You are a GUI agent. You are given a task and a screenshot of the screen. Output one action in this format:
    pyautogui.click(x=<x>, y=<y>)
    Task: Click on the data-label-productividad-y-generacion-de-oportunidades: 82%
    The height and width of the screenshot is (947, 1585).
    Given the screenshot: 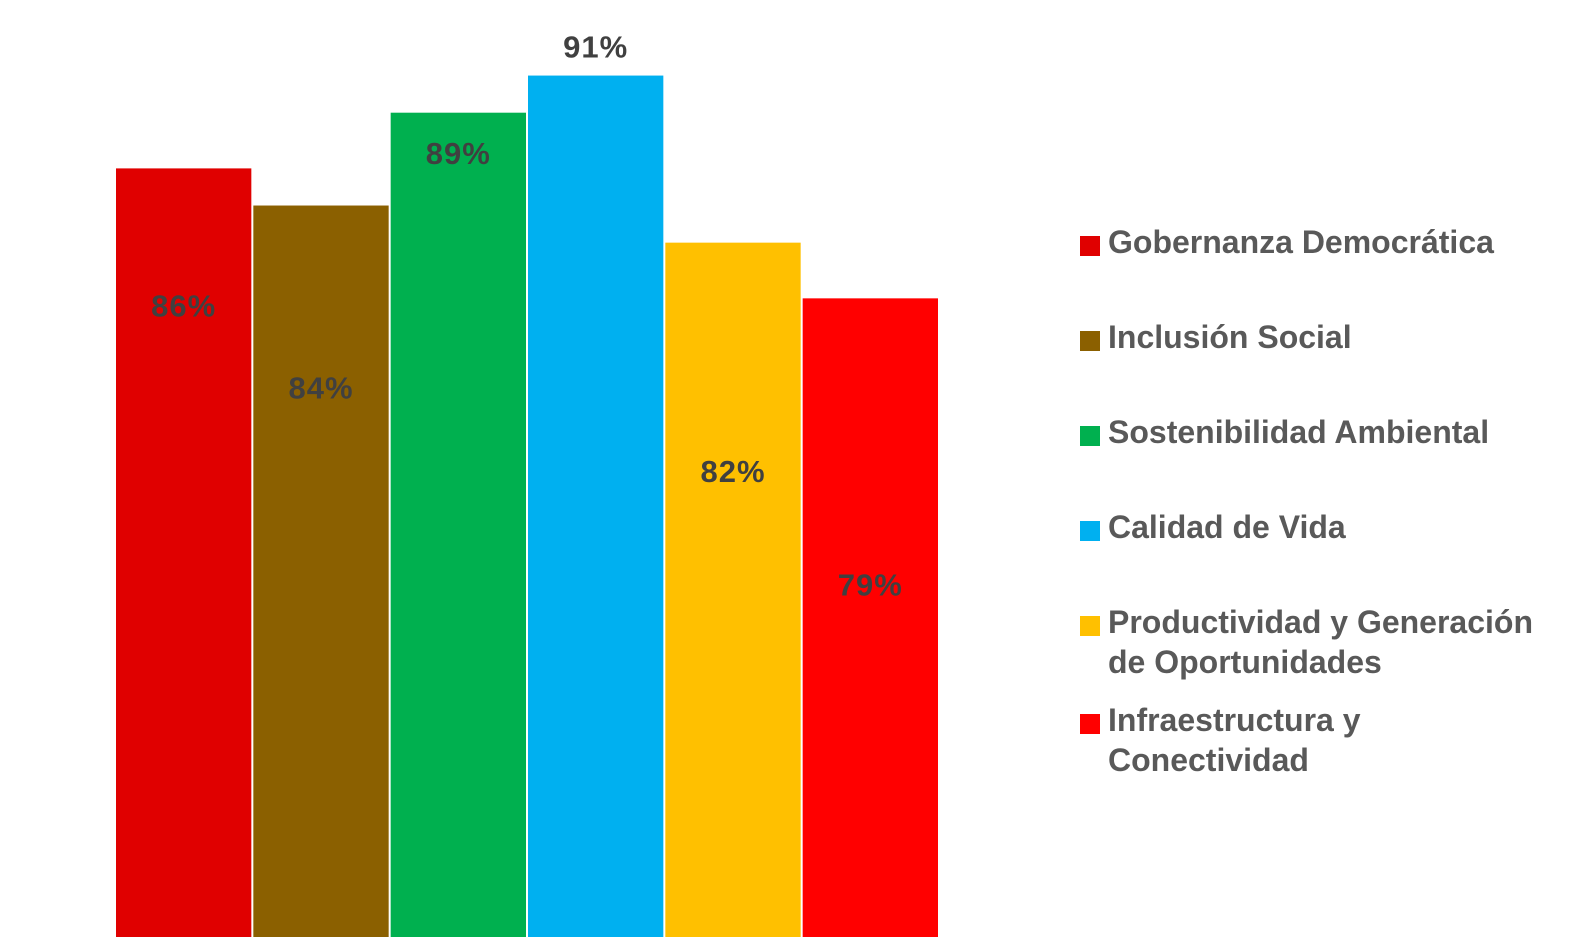 What is the action you would take?
    pyautogui.click(x=732, y=471)
    